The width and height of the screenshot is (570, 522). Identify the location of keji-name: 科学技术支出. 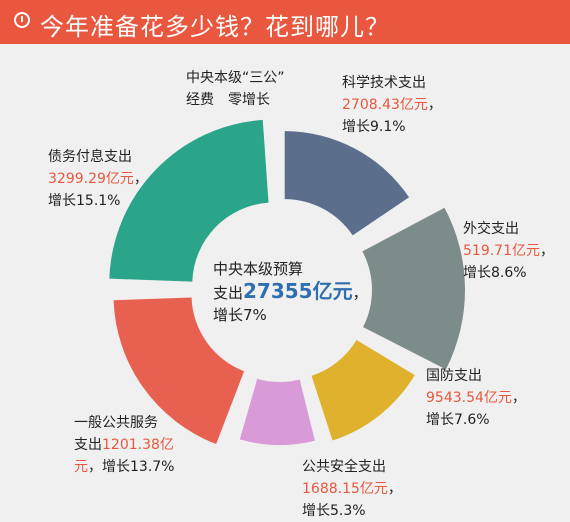
(384, 83).